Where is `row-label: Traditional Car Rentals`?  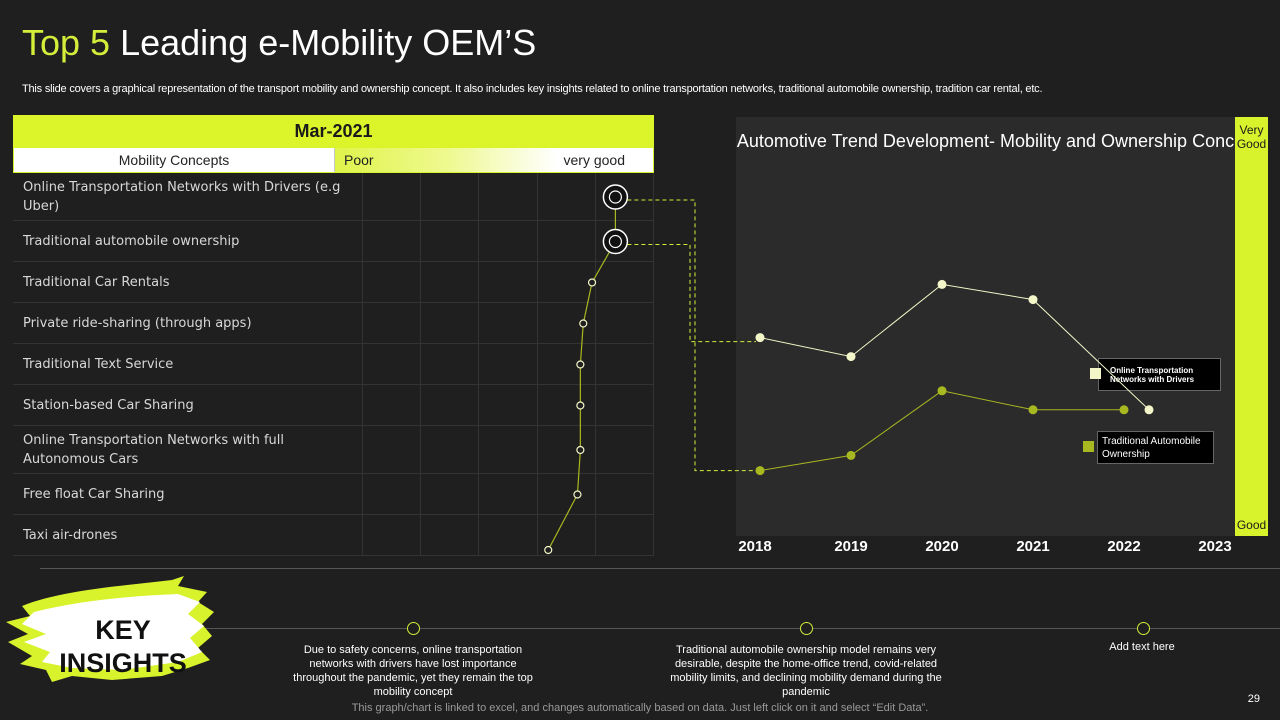
row-label: Traditional Car Rentals is located at coordinates (96, 282).